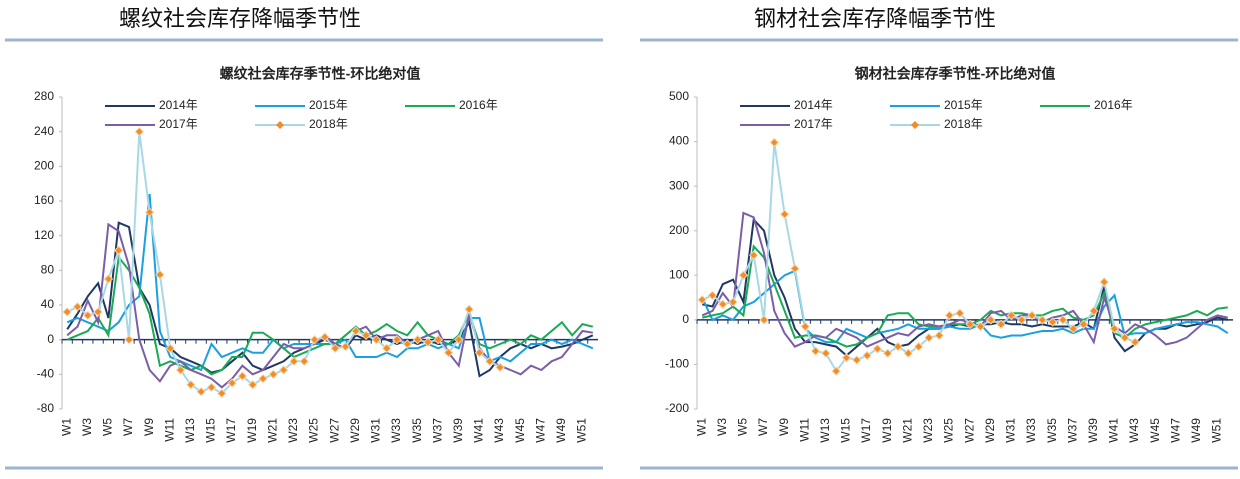 The image size is (1240, 479). I want to click on x-tick-label: W47, so click(1175, 430).